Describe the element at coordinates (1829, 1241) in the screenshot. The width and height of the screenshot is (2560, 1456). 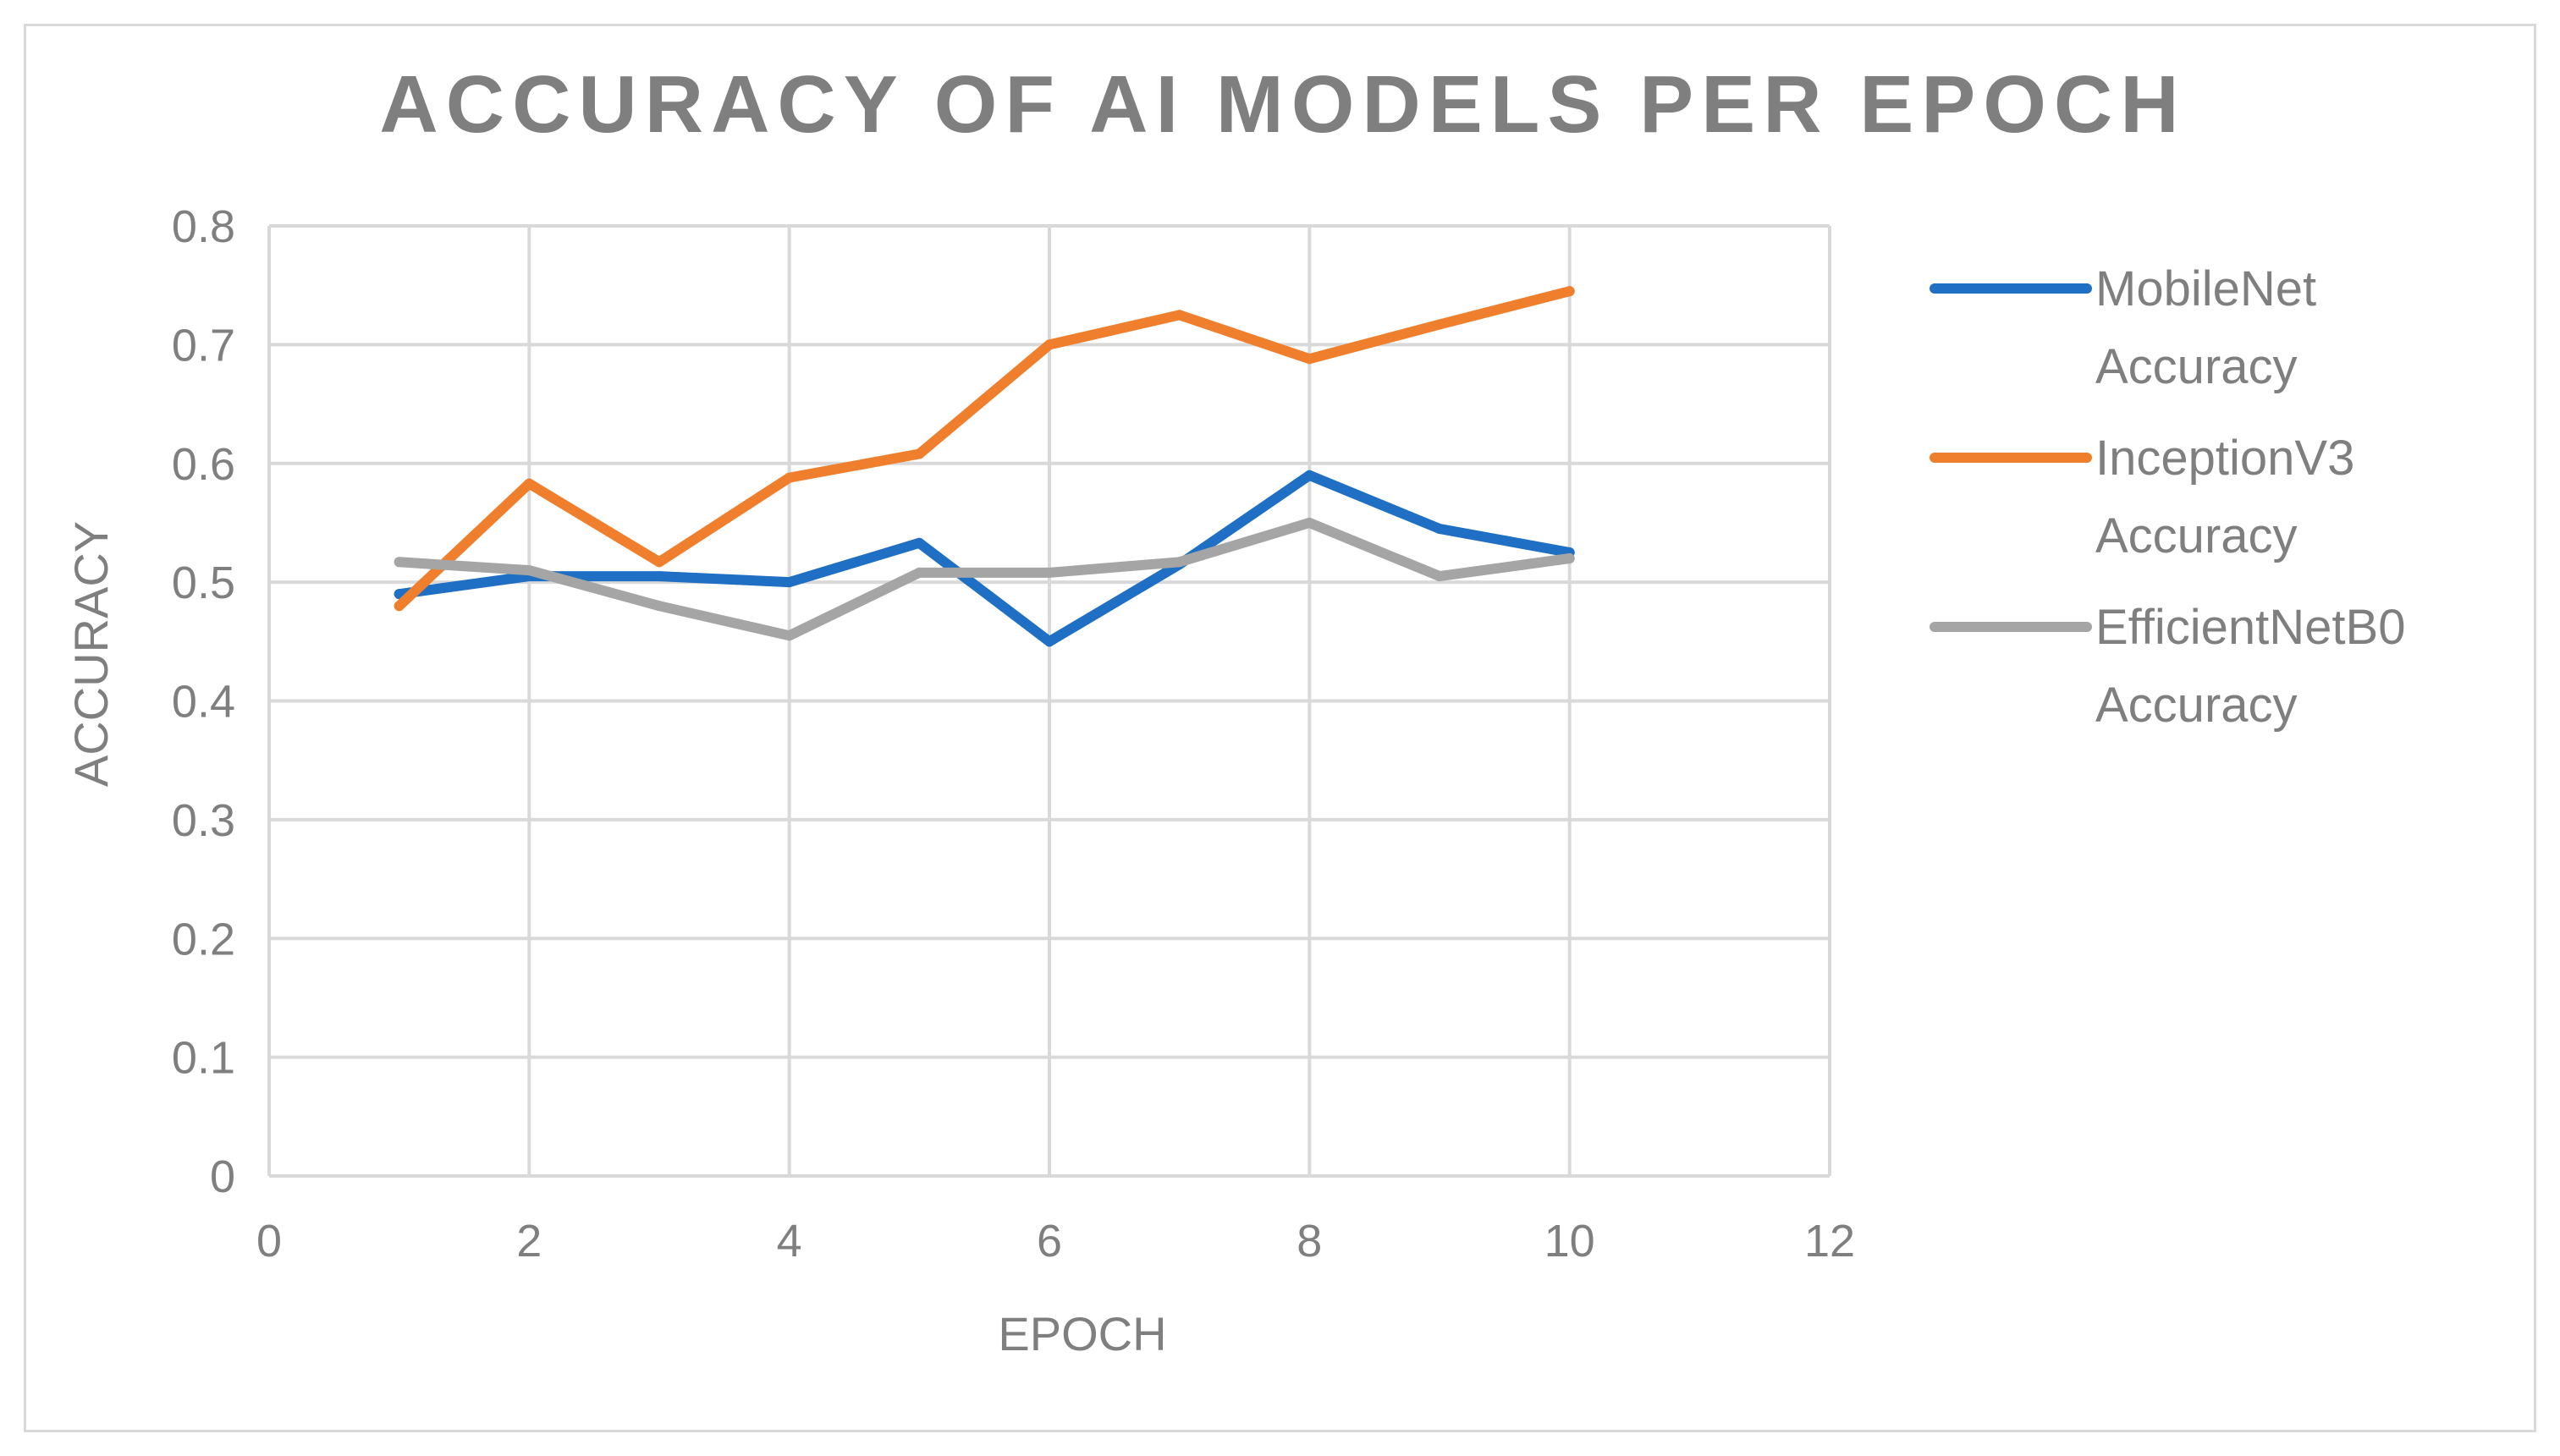
I see `x-tick-label: 12` at that location.